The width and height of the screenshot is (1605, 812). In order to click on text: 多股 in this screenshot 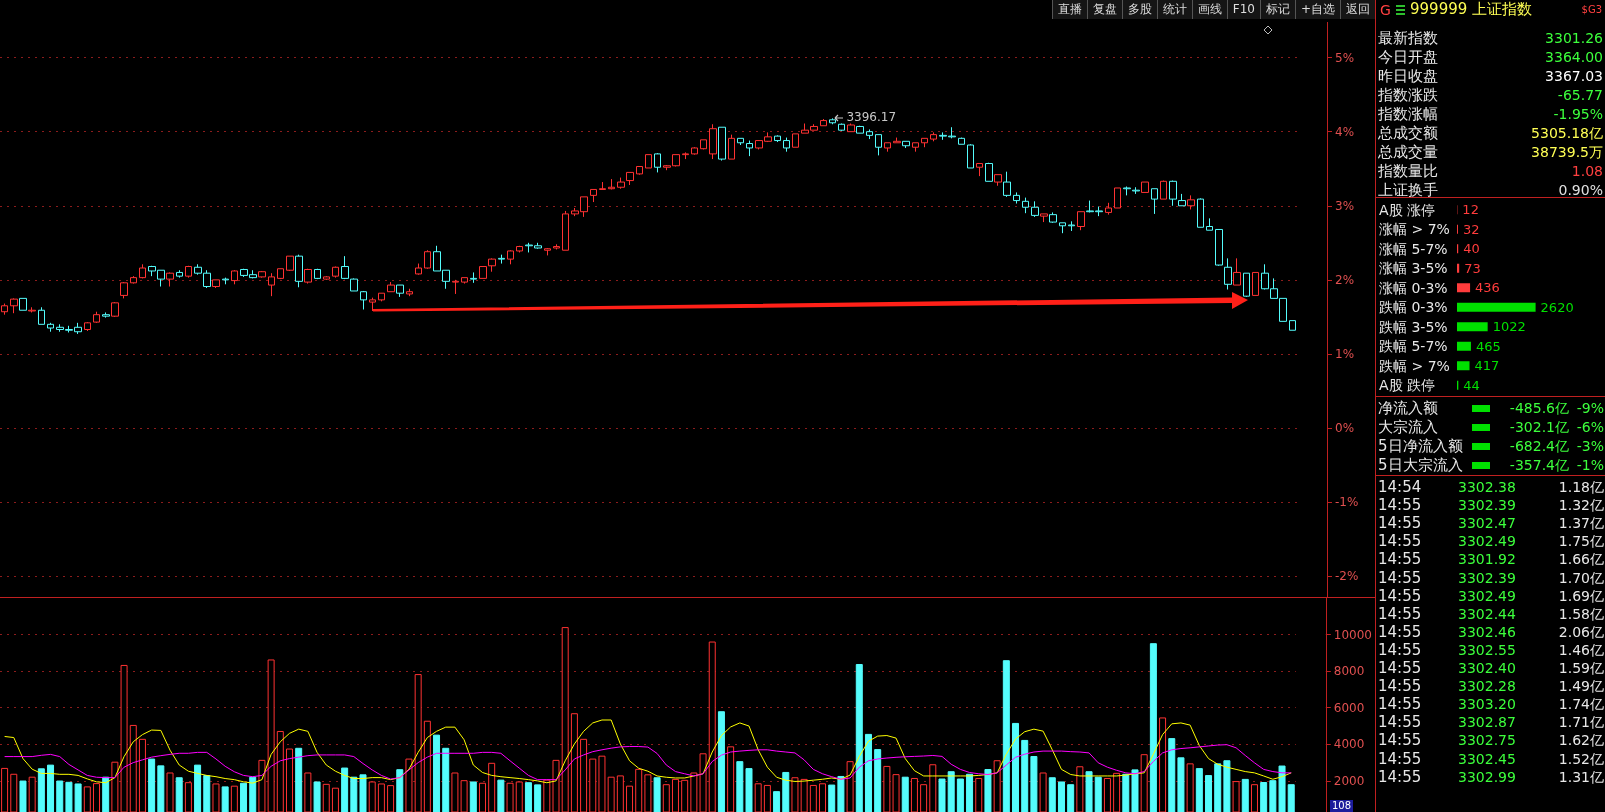, I will do `click(1139, 9)`.